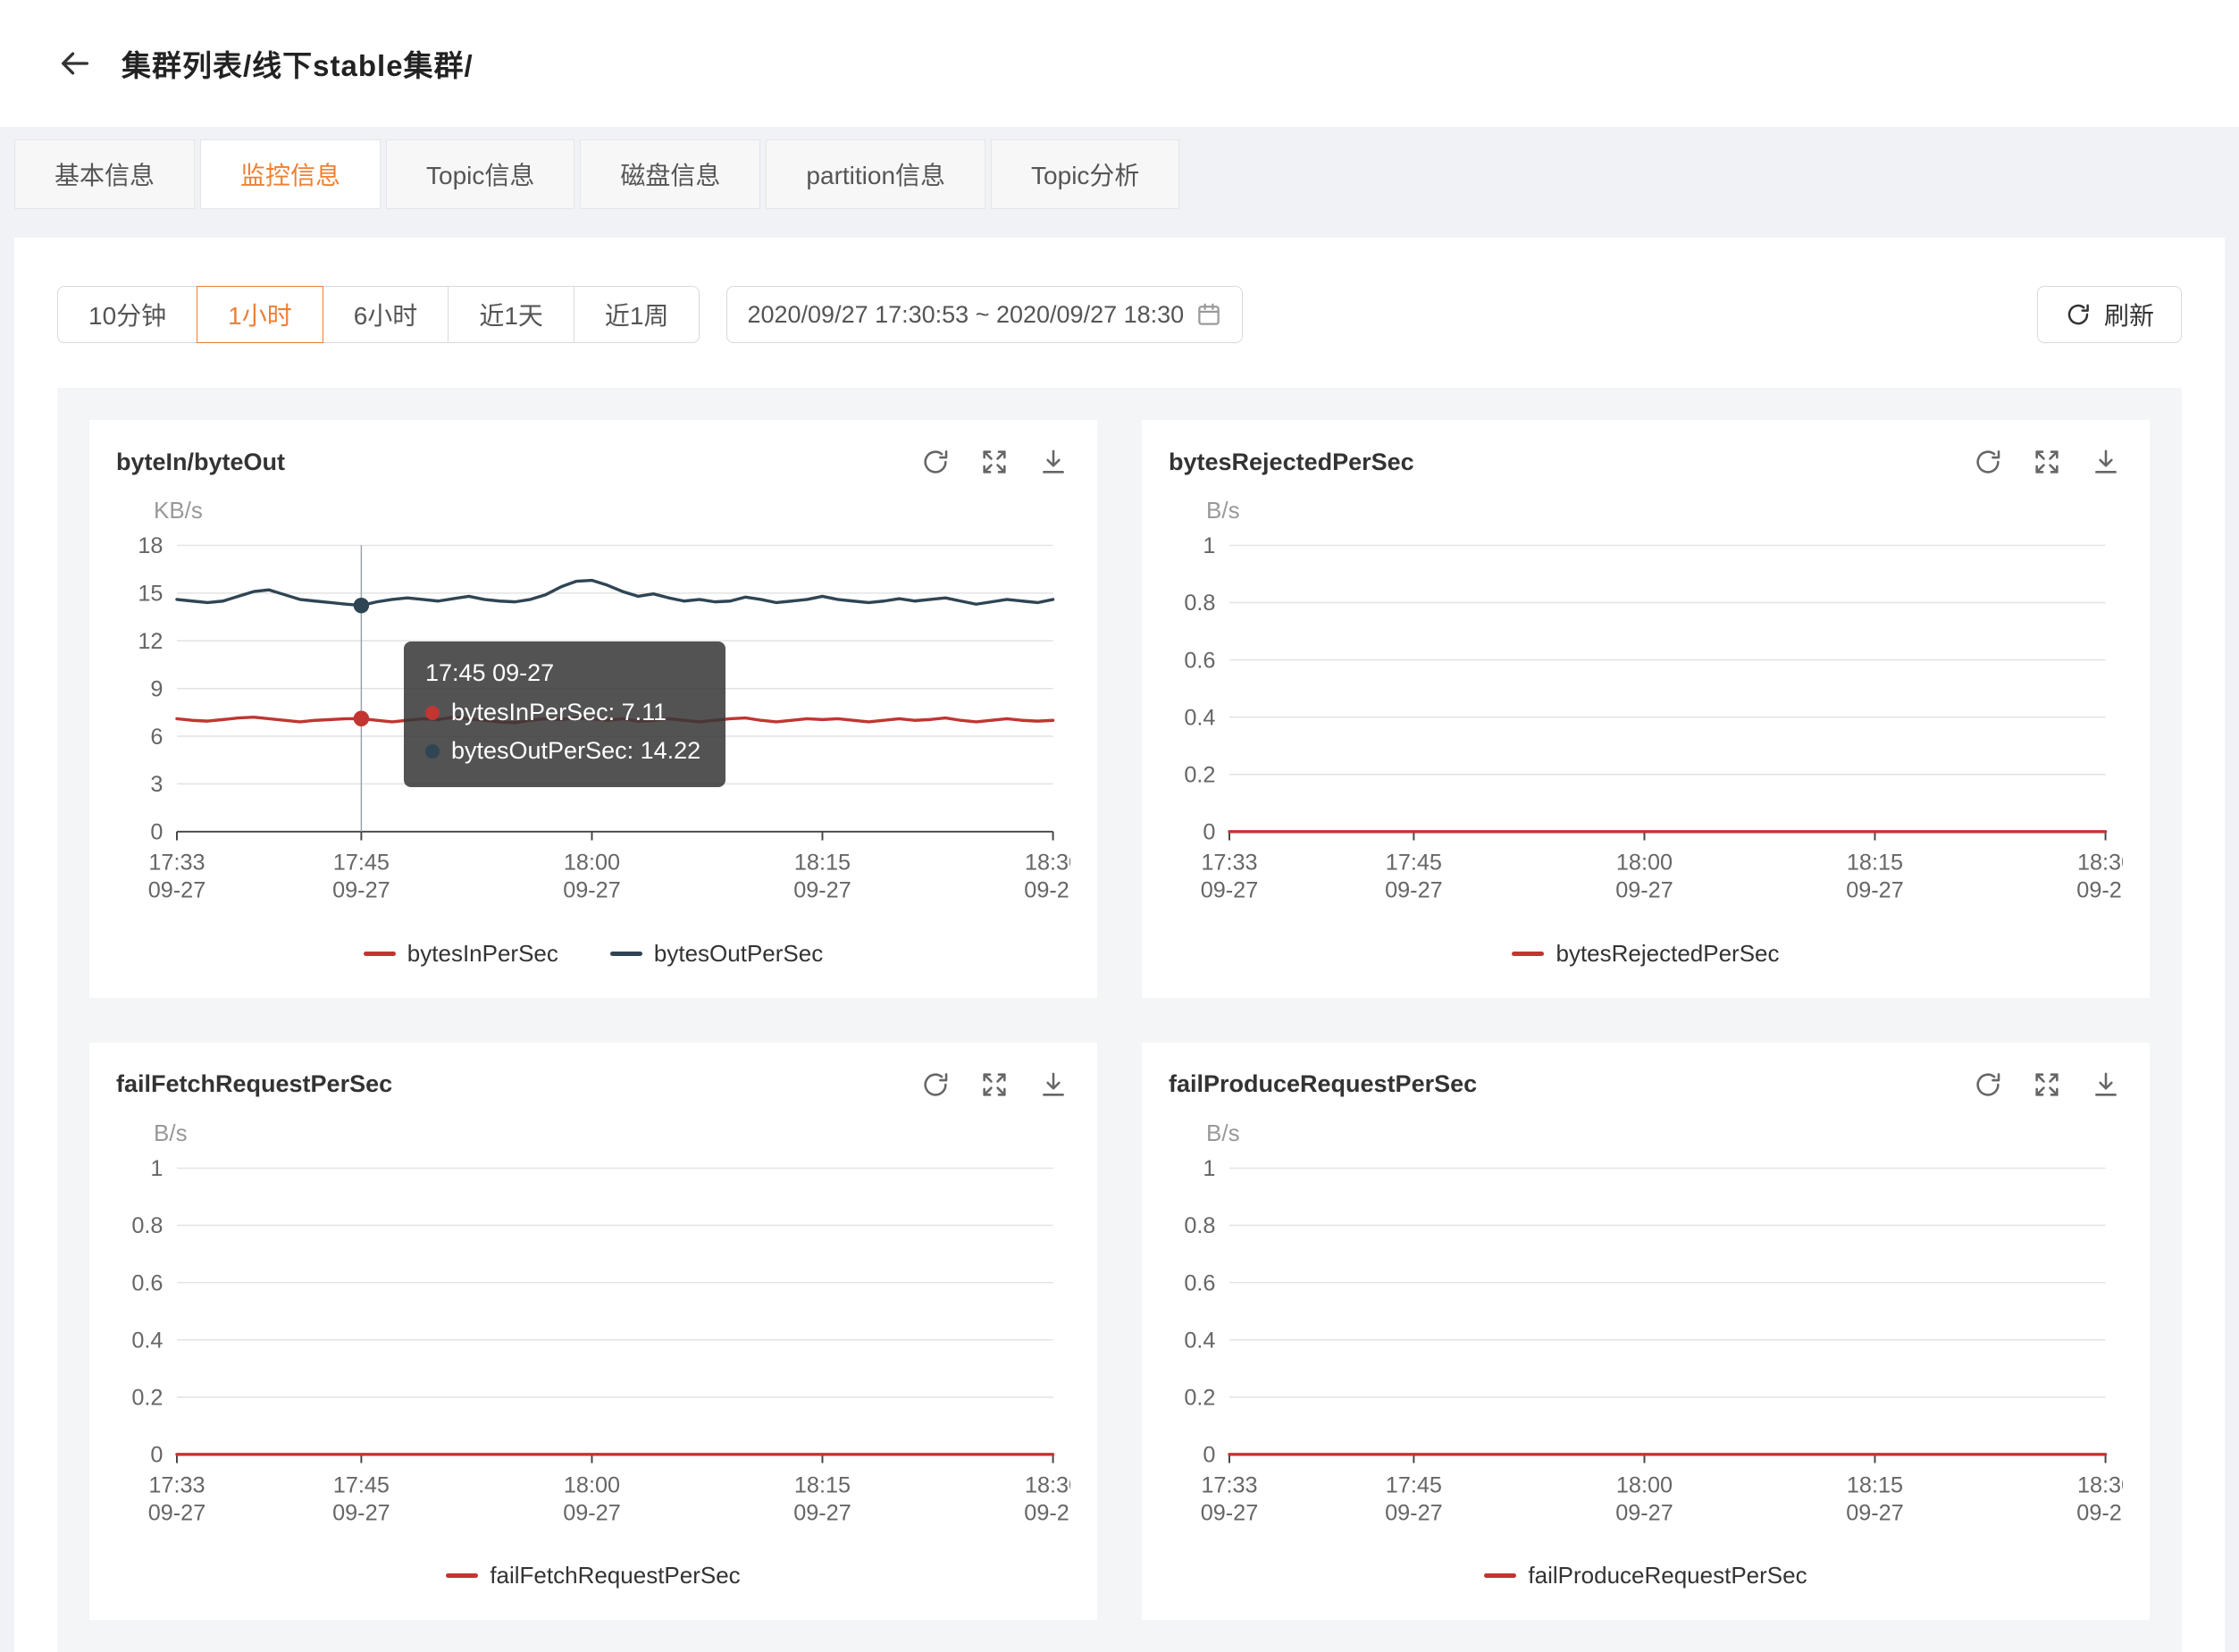 This screenshot has height=1652, width=2239. What do you see at coordinates (481, 174) in the screenshot?
I see `tab-topic: Topic信息` at bounding box center [481, 174].